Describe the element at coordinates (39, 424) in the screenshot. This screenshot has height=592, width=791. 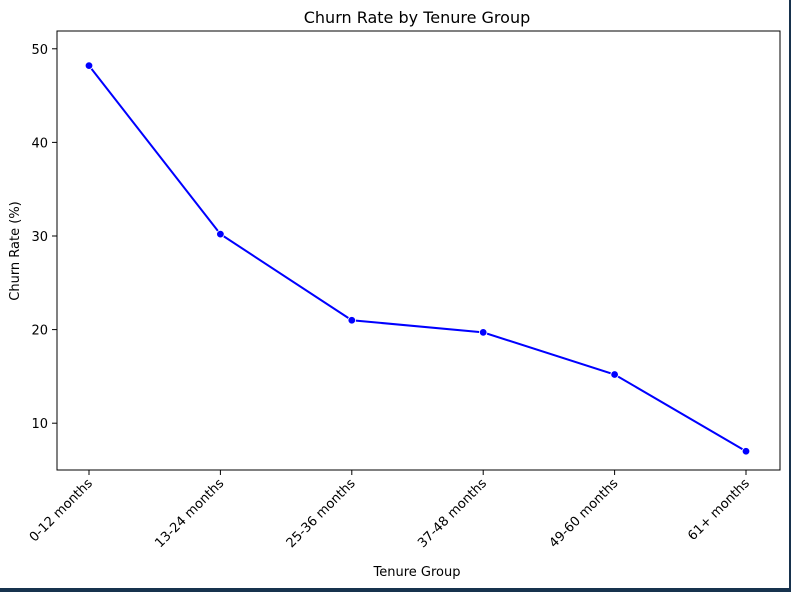
I see `y-tick-label: 10` at that location.